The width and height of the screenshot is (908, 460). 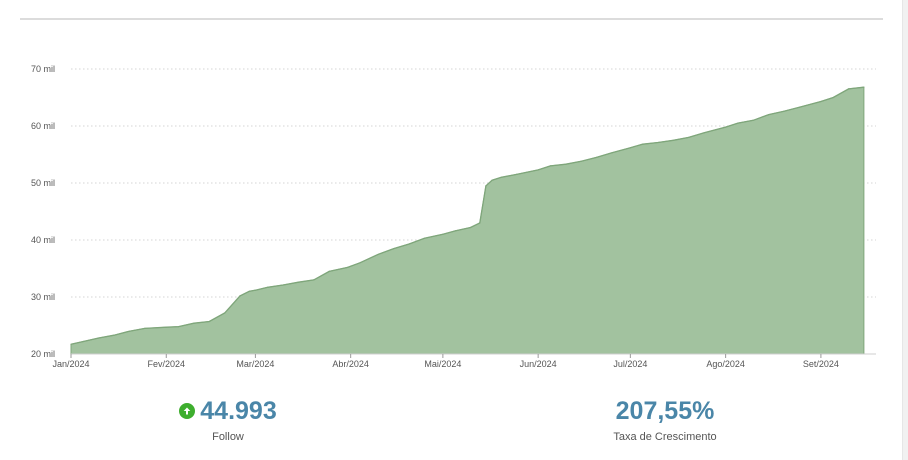 What do you see at coordinates (43, 183) in the screenshot?
I see `y-tick-label: 50 mil` at bounding box center [43, 183].